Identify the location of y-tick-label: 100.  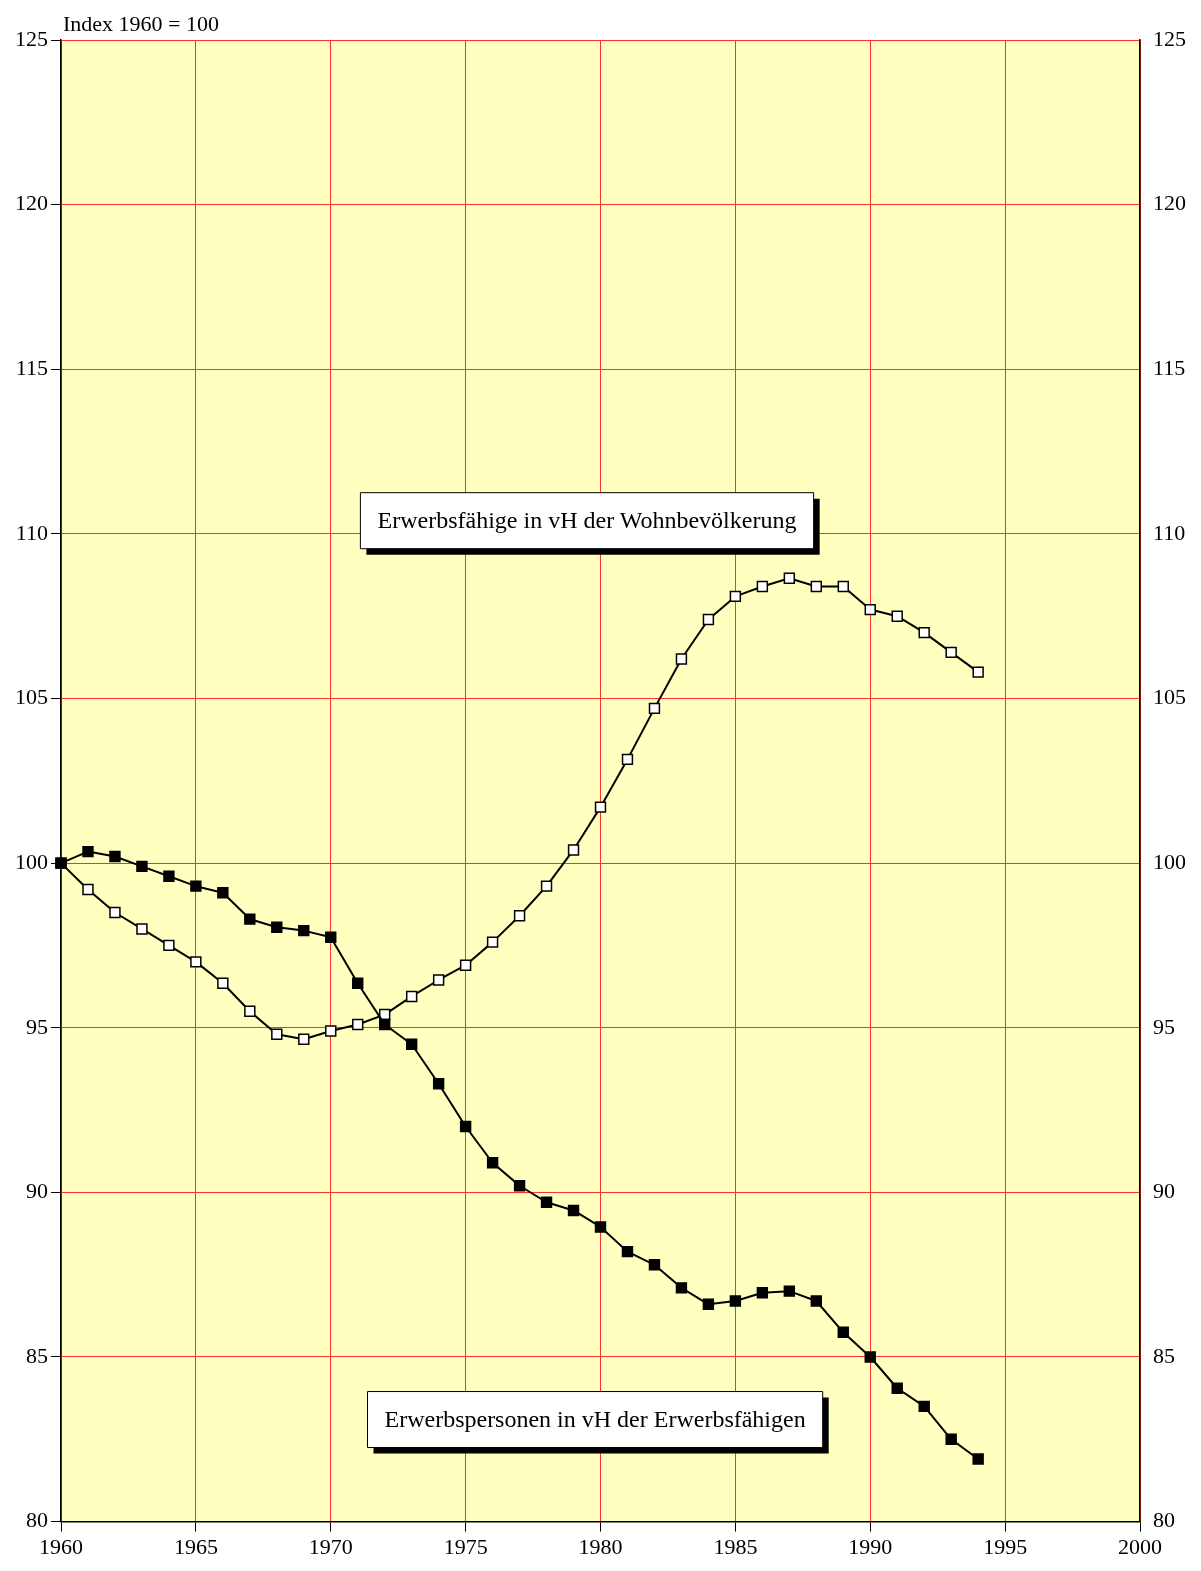
(31, 861).